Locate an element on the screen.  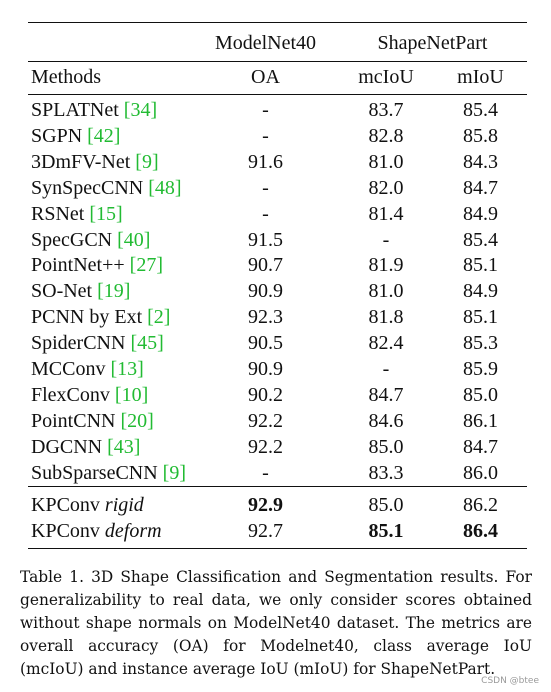
ours-top-rule is located at coordinates (277, 486).